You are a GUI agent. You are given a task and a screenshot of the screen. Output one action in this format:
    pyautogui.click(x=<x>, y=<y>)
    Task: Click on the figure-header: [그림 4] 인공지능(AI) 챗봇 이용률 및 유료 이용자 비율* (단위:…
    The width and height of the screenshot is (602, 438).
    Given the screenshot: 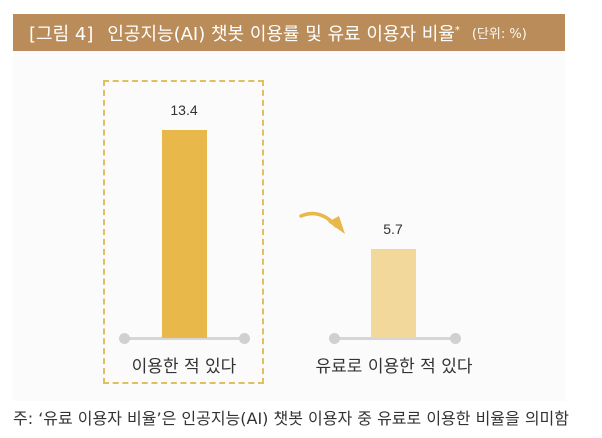 What is the action you would take?
    pyautogui.click(x=289, y=32)
    